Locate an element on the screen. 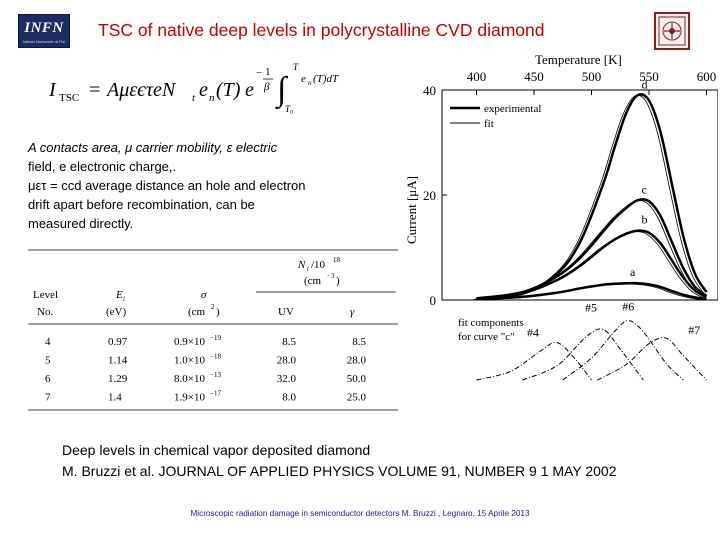 The image size is (720, 540). table-cell-uv: 32.0 is located at coordinates (287, 379).